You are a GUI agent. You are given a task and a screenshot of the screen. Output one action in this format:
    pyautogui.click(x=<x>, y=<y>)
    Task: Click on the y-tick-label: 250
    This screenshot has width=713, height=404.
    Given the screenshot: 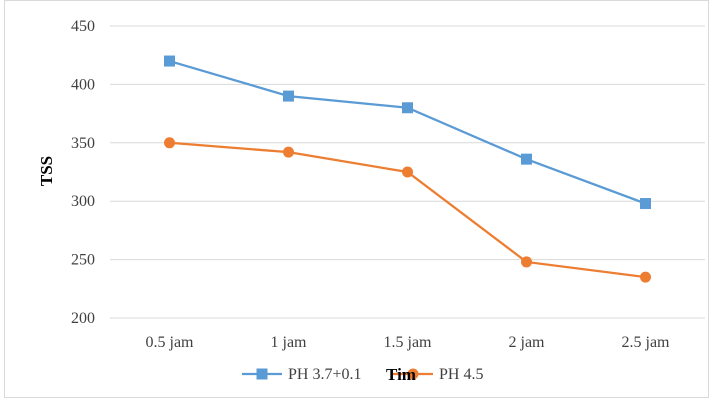 What is the action you would take?
    pyautogui.click(x=83, y=260)
    